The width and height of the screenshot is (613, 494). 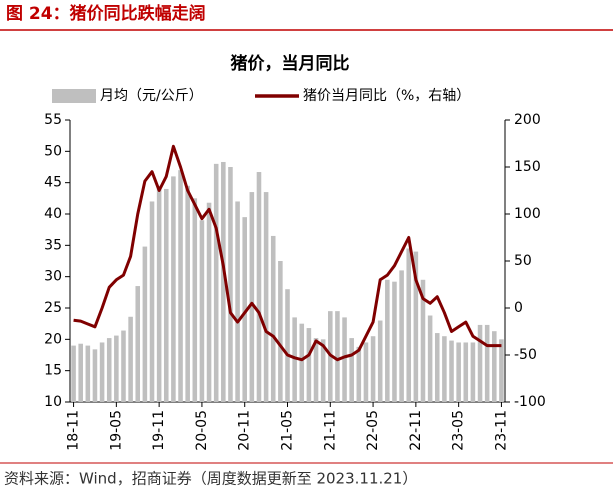 What do you see at coordinates (74, 430) in the screenshot?
I see `x-tick-label: 18-11` at bounding box center [74, 430].